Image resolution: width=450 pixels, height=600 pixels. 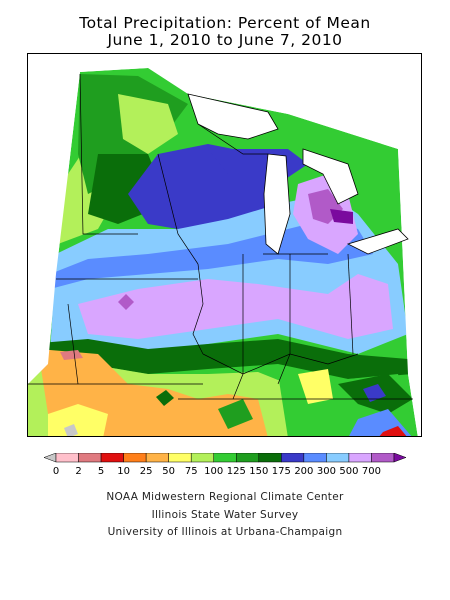 What do you see at coordinates (71, 355) in the screenshot?
I see `region-red-spot-kansas` at bounding box center [71, 355].